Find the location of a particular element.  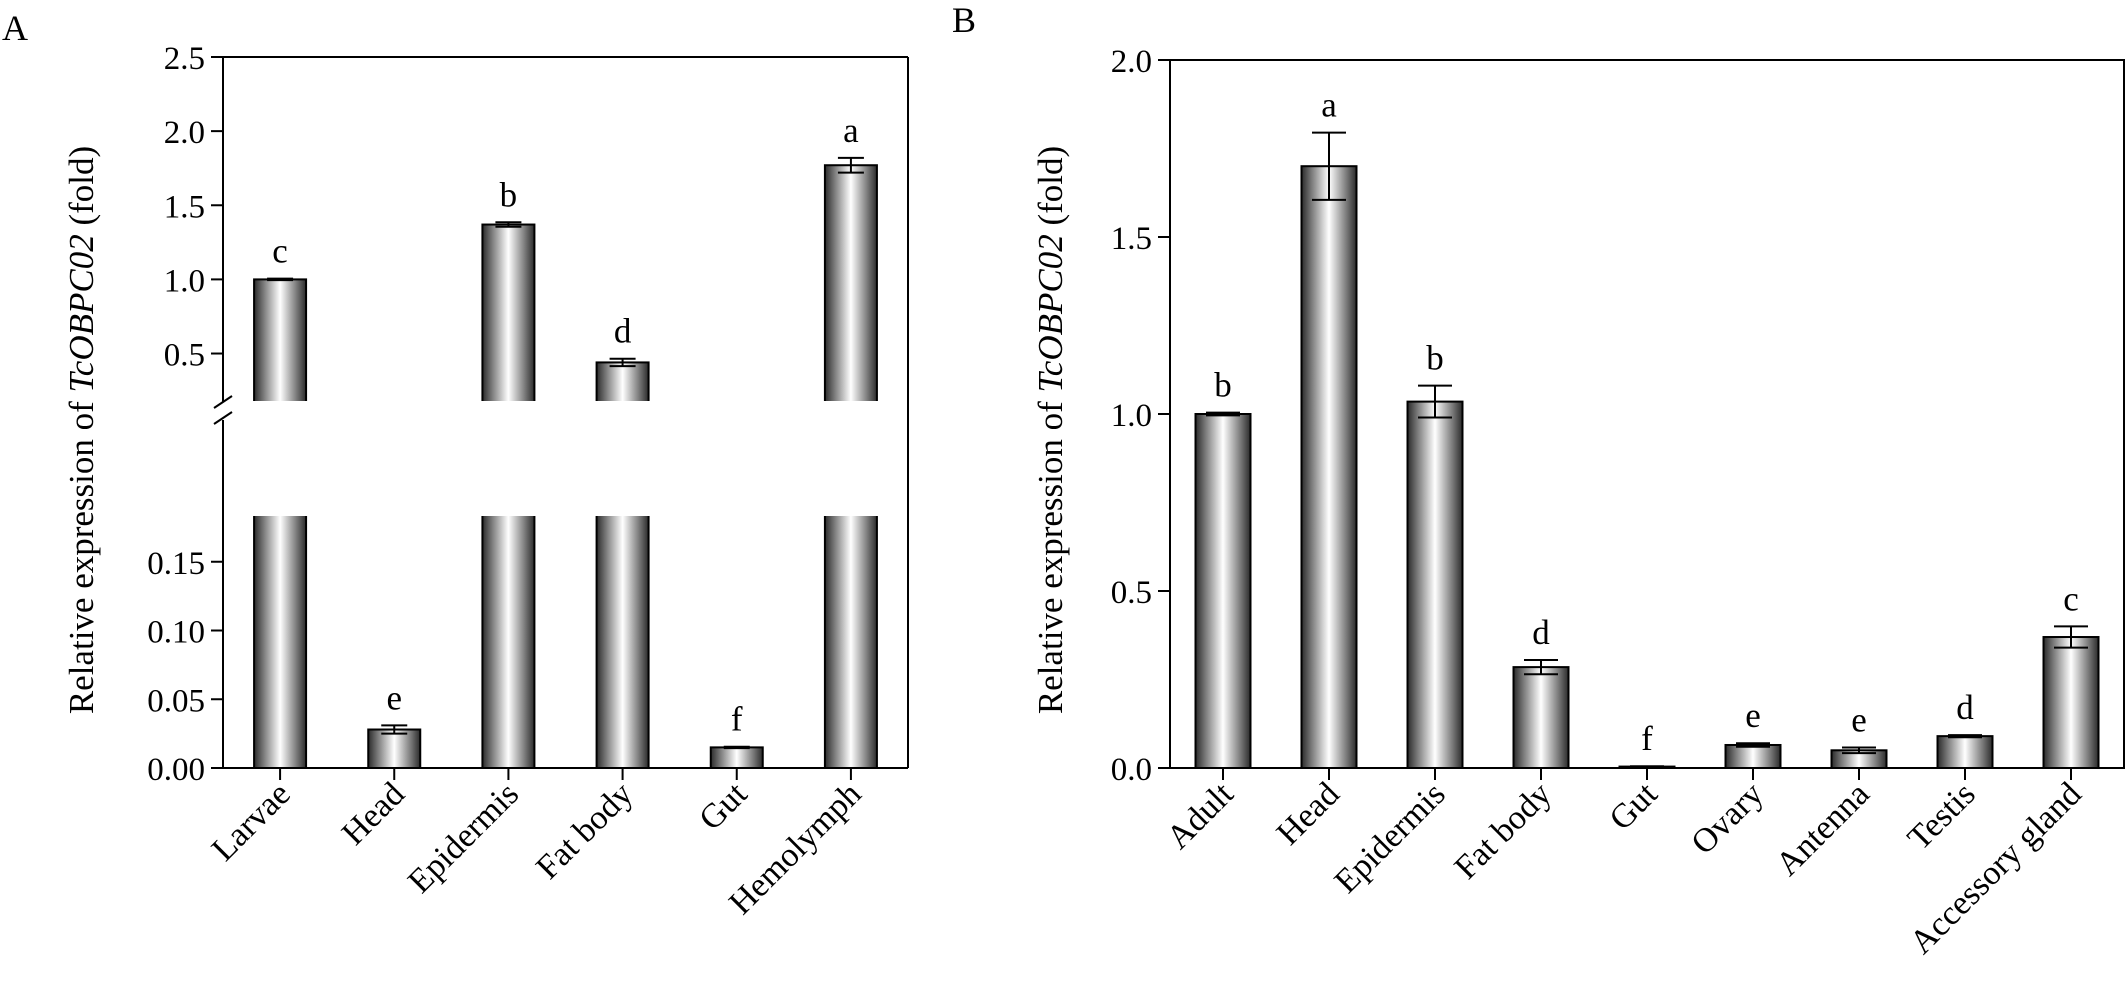

y-tick-label-lower-a-0: 0.00 is located at coordinates (176, 770).